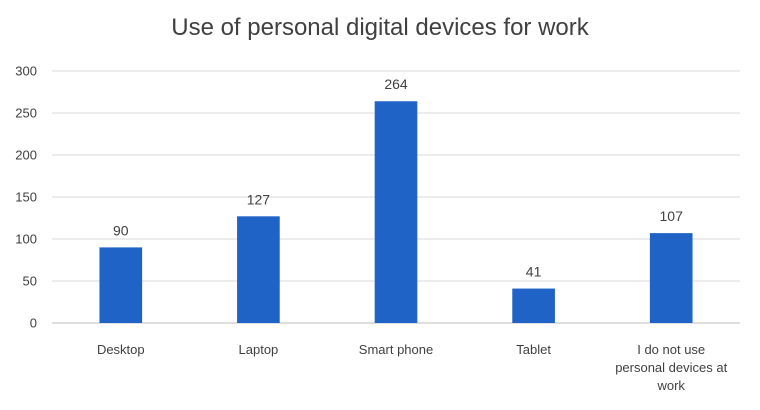 This screenshot has height=410, width=760. Describe the element at coordinates (33, 323) in the screenshot. I see `y-tick-label: 0` at that location.